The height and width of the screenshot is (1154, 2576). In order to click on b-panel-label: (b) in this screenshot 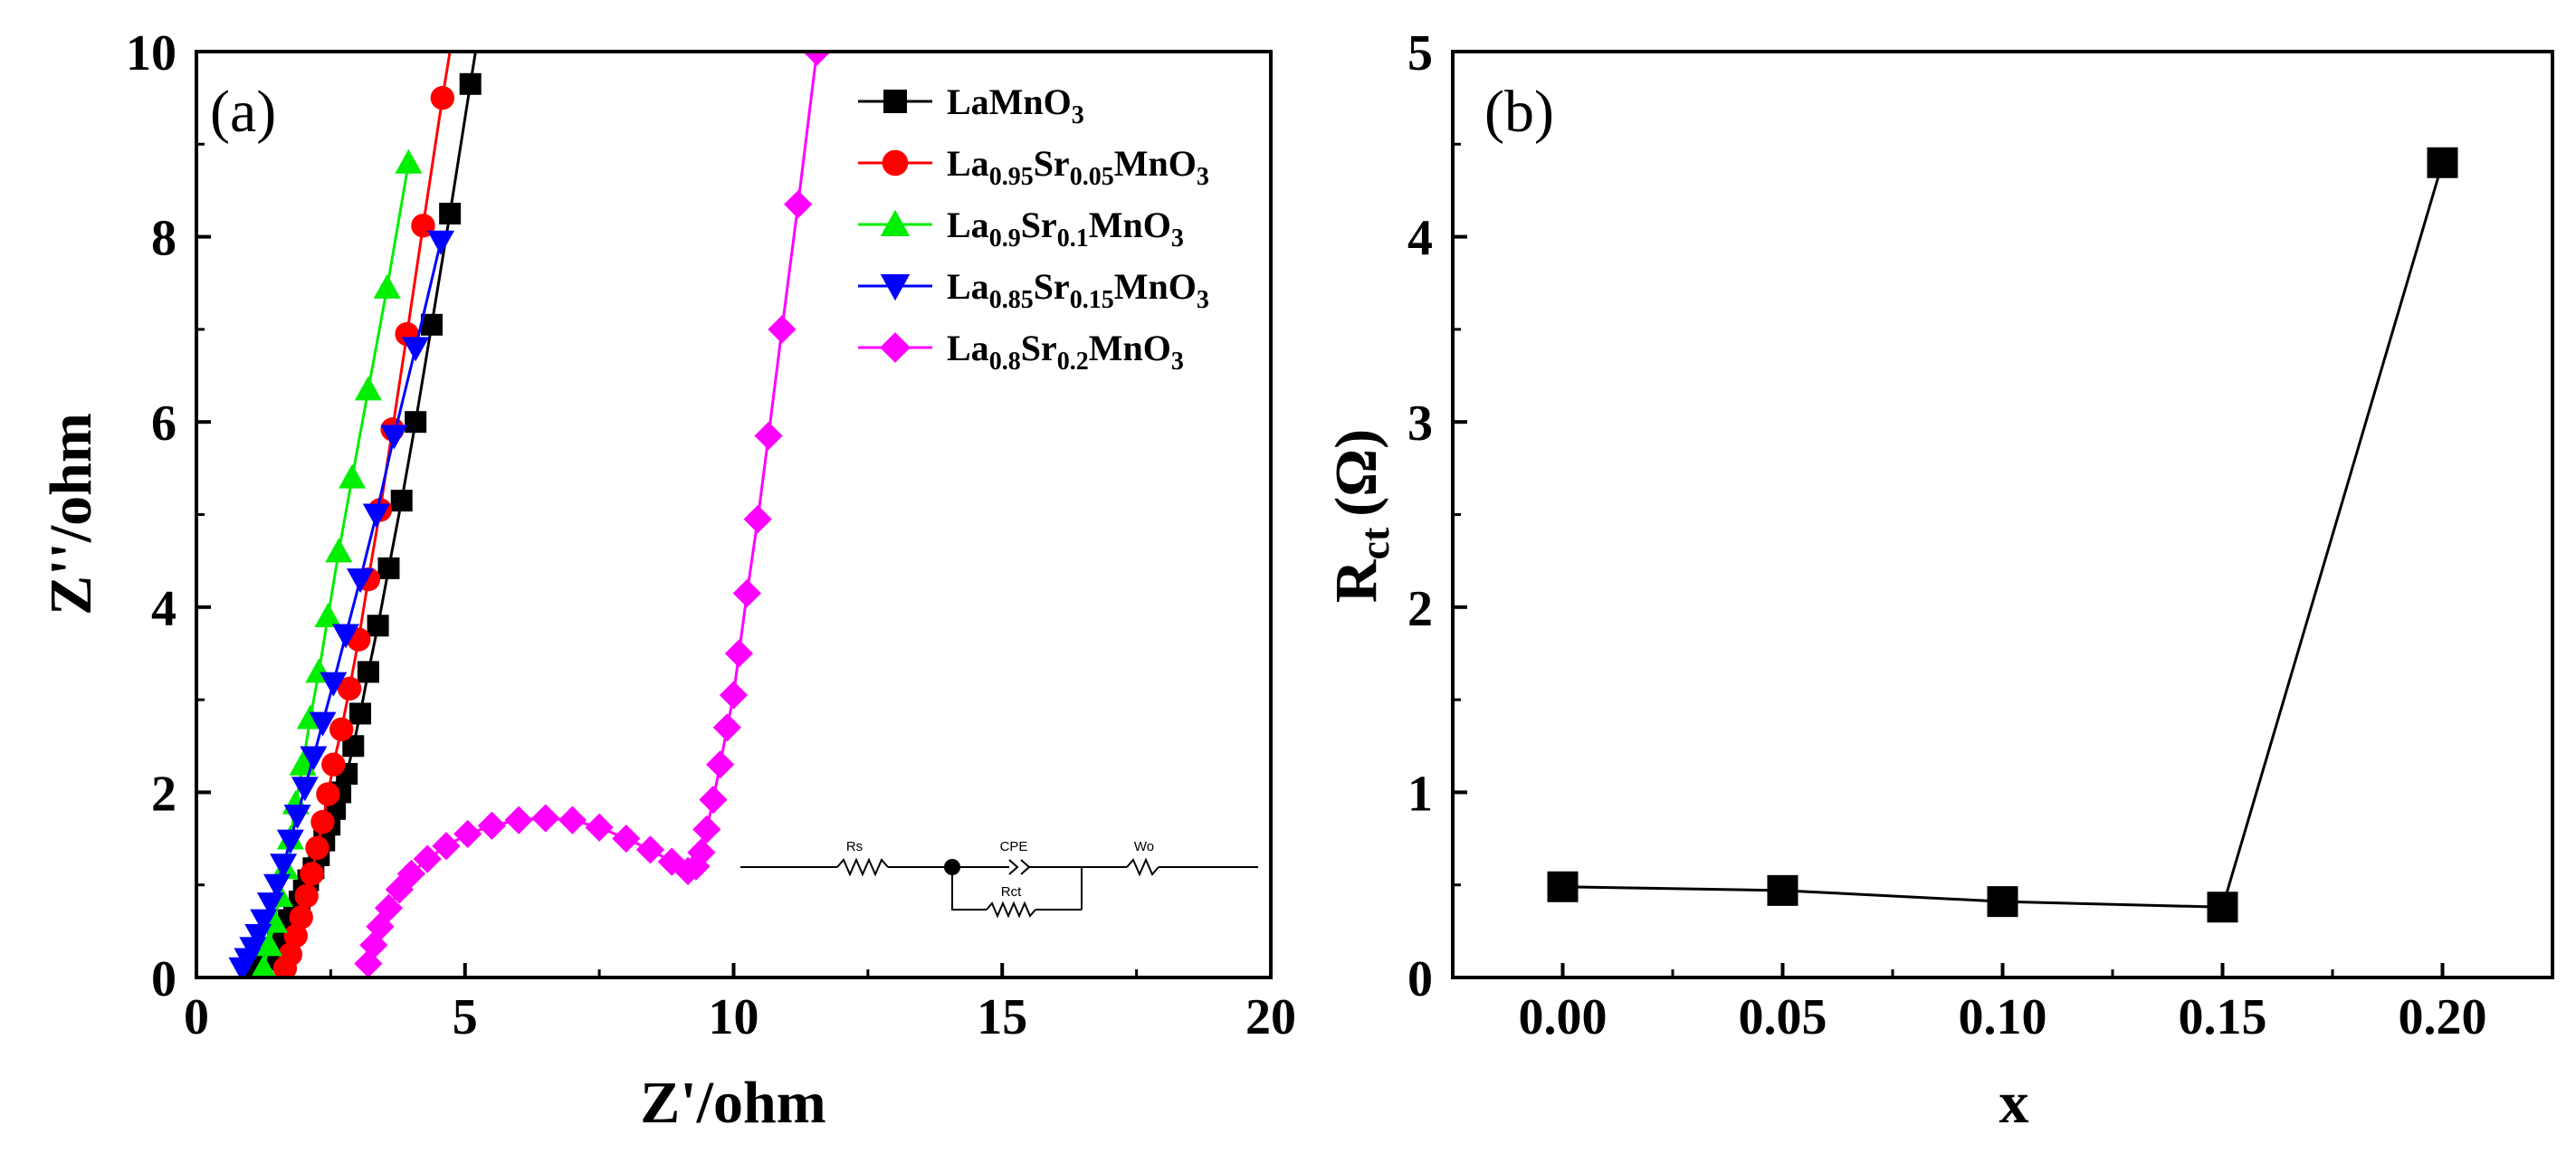, I will do `click(1519, 112)`.